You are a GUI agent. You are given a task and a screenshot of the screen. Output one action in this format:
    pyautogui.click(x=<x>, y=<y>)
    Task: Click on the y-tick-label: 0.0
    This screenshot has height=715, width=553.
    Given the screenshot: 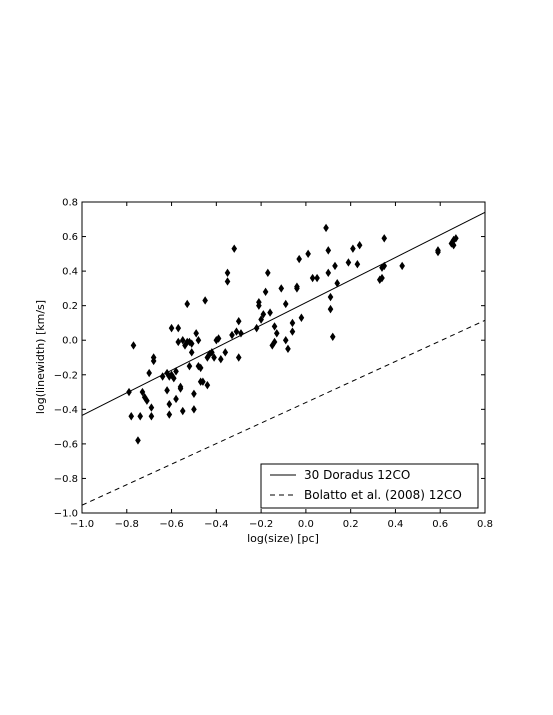 What is the action you would take?
    pyautogui.click(x=70, y=341)
    